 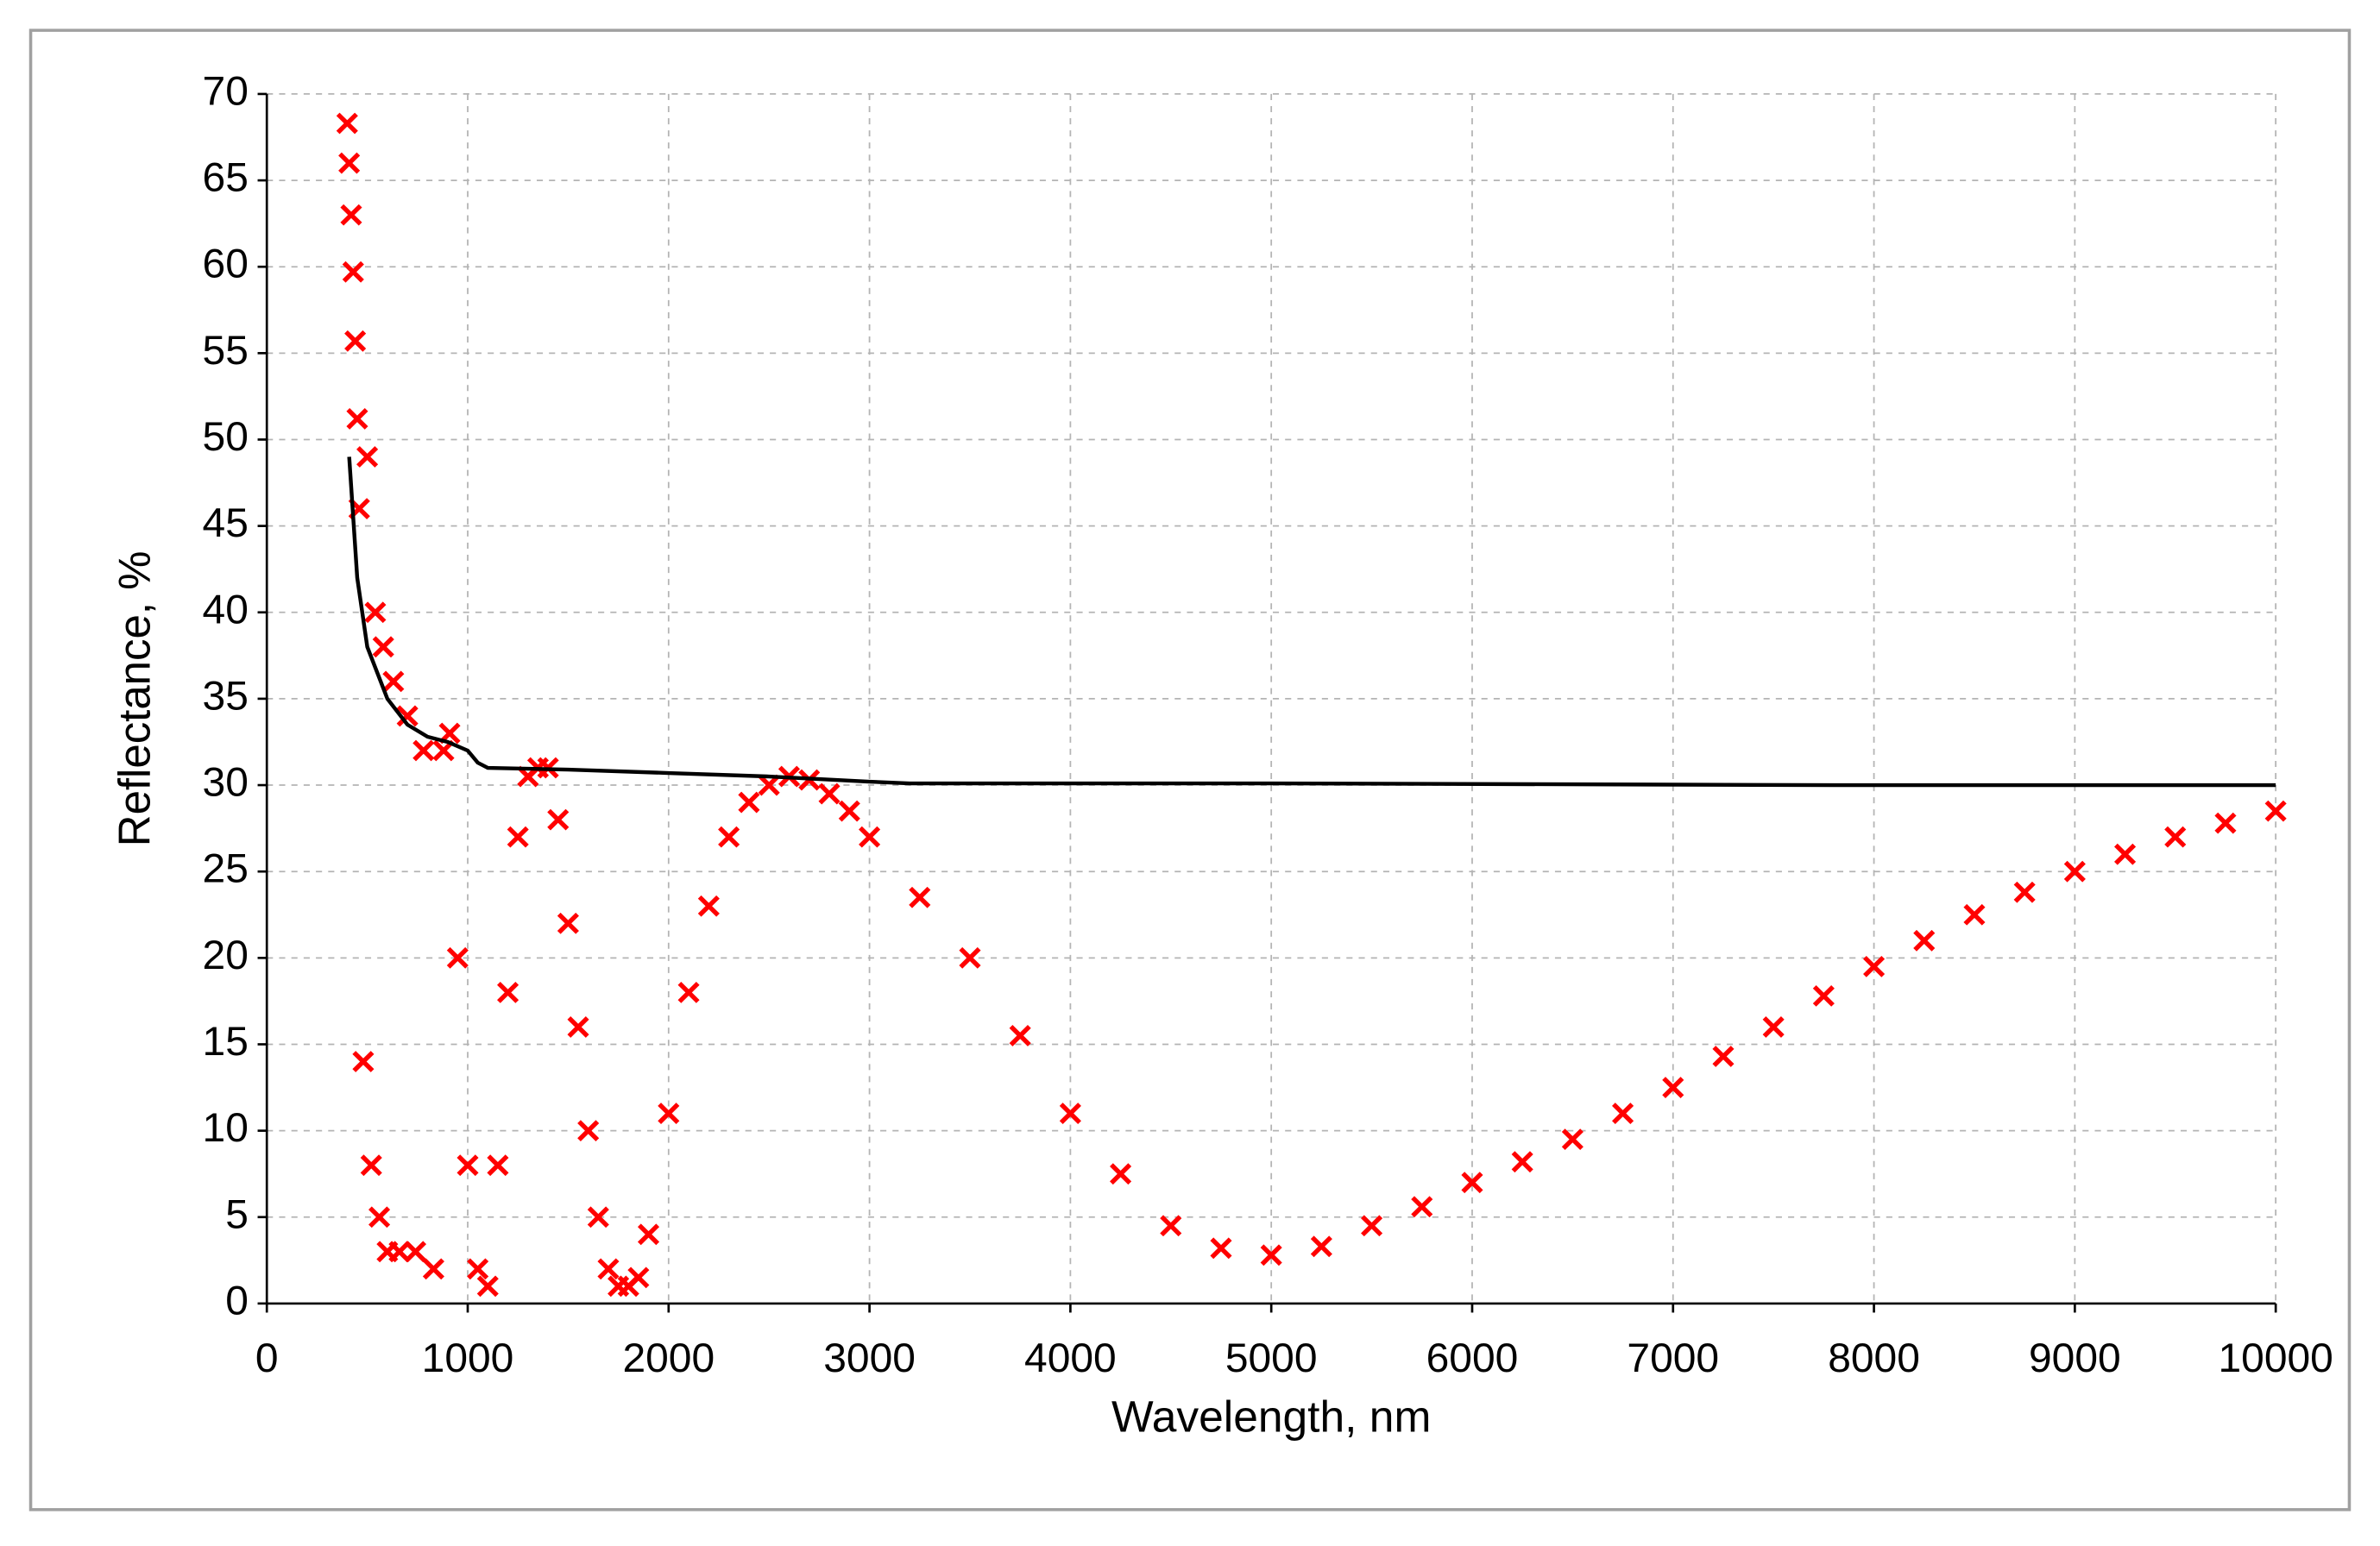 I want to click on x-tick-label: 10000, so click(x=2276, y=1358).